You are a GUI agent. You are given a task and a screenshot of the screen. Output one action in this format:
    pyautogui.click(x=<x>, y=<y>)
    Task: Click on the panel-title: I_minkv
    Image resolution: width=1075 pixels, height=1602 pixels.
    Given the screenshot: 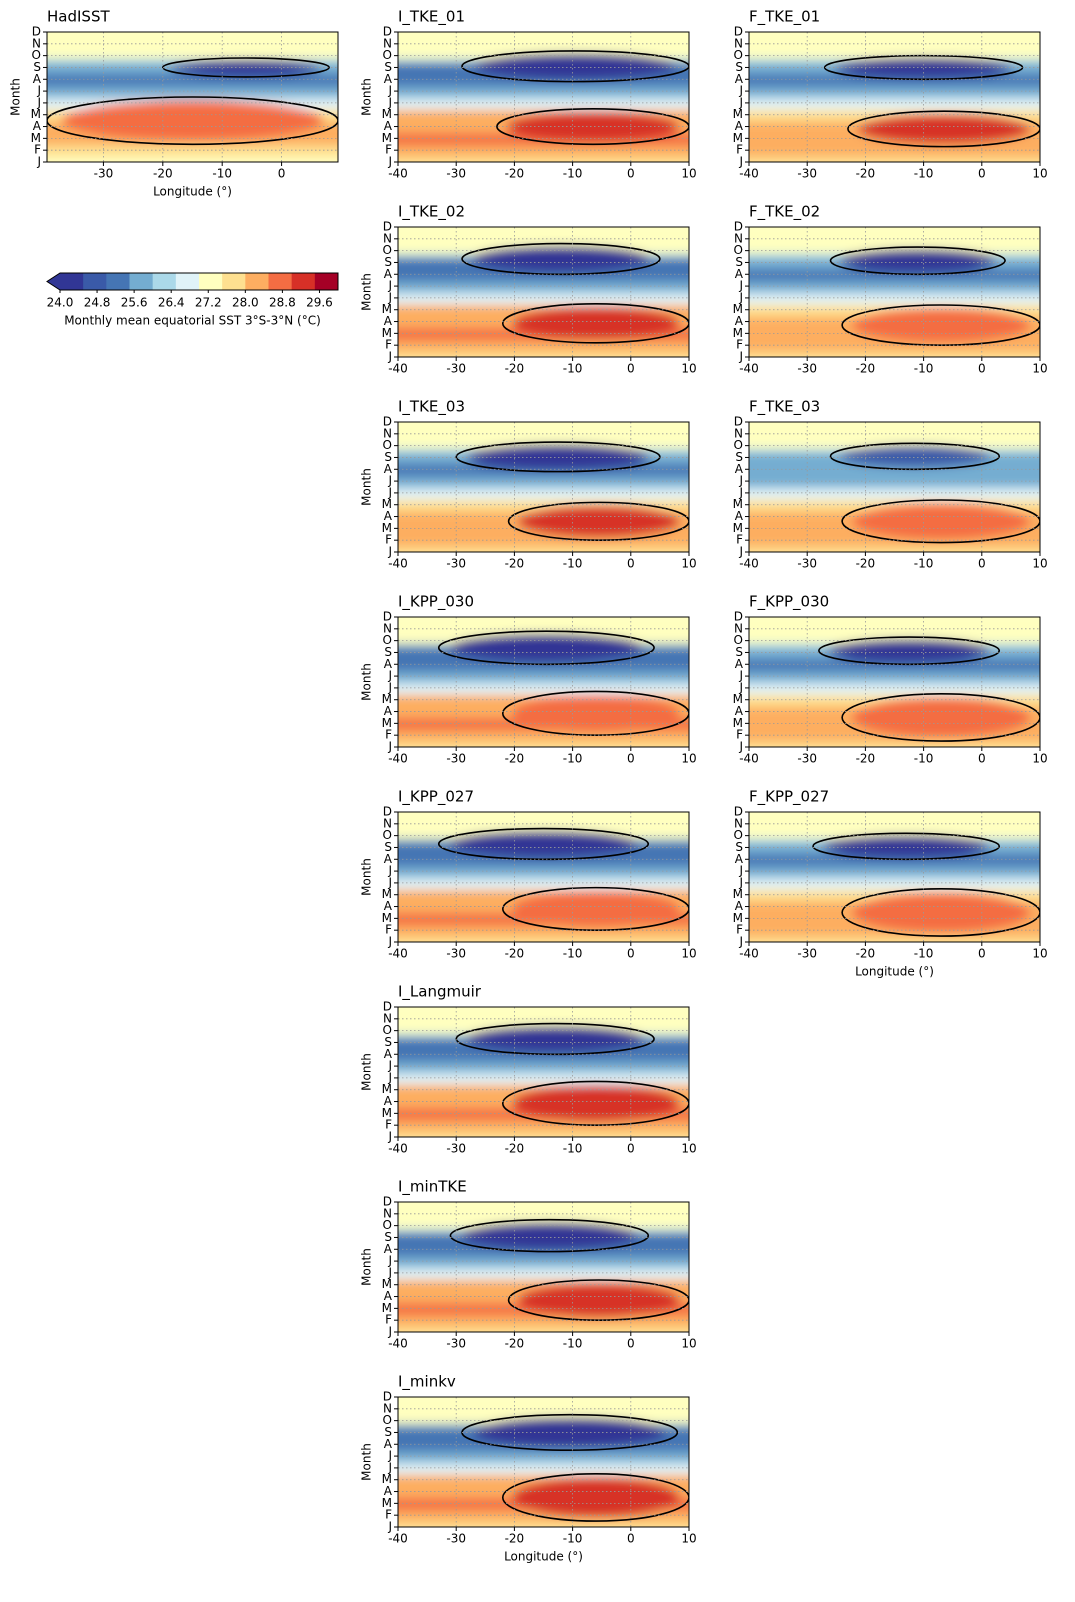 What is the action you would take?
    pyautogui.click(x=427, y=1382)
    